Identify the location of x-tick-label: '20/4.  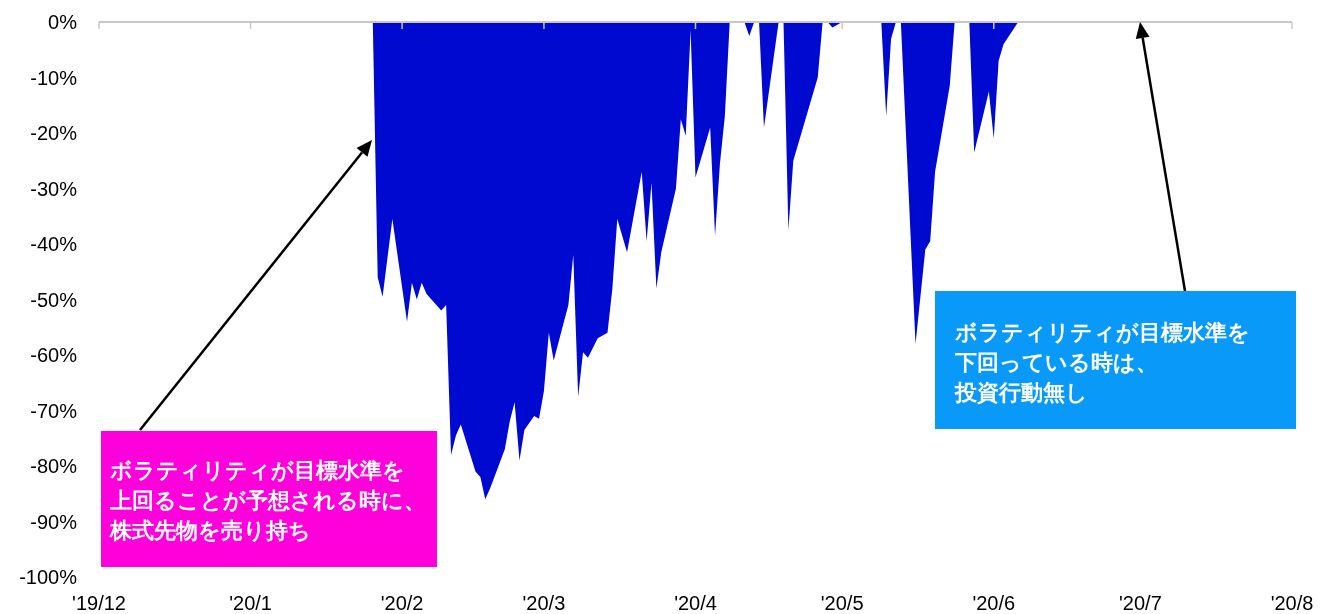
(695, 603).